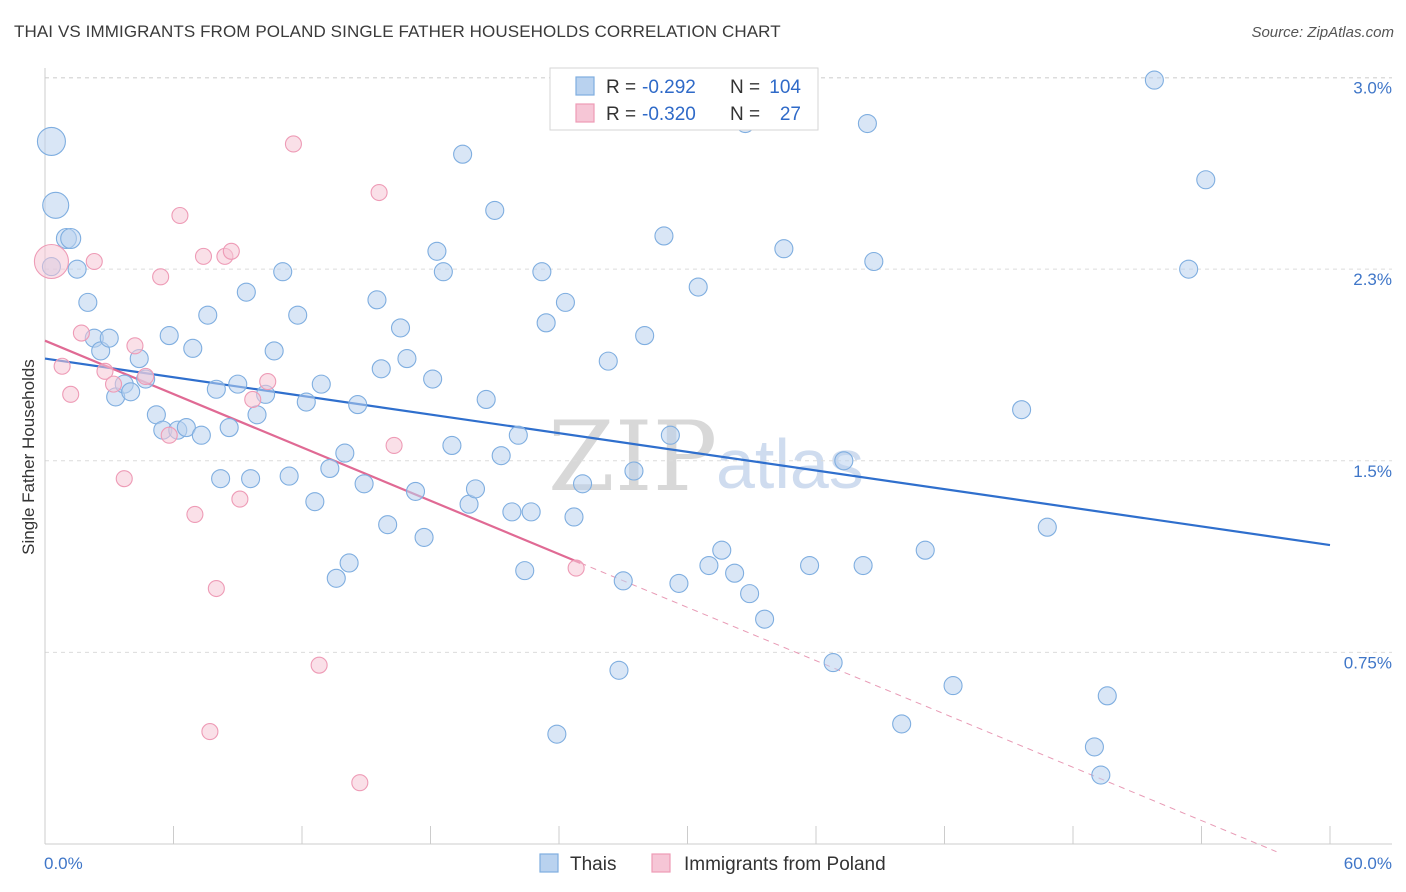 This screenshot has height=892, width=1406. What do you see at coordinates (585, 86) in the screenshot?
I see `legend-swatch-thais` at bounding box center [585, 86].